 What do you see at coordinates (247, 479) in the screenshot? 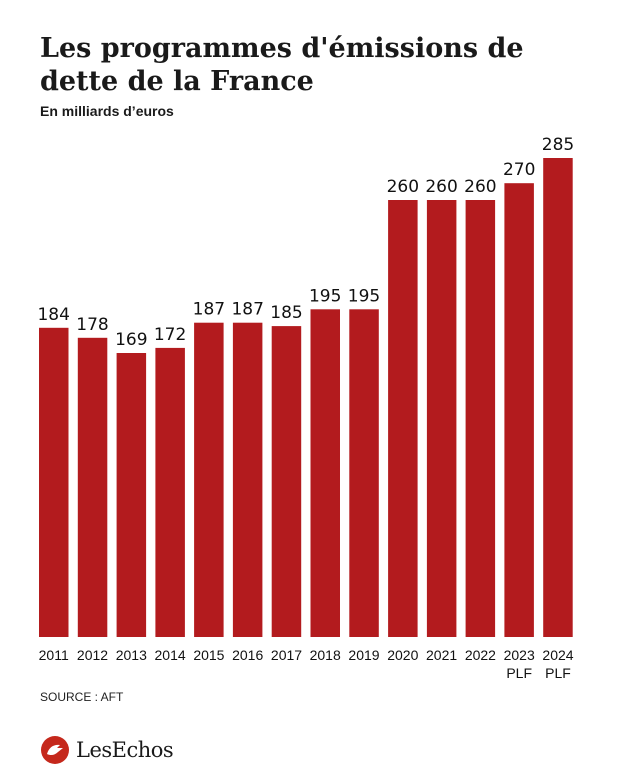
I see `bar-2016` at bounding box center [247, 479].